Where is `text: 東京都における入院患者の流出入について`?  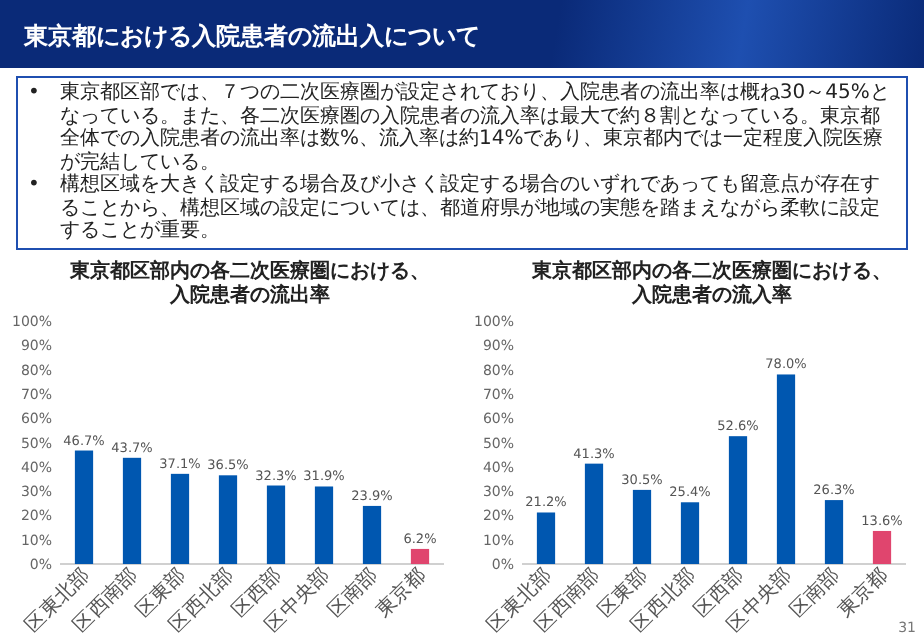 text: 東京都における入院患者の流出入について is located at coordinates (252, 37).